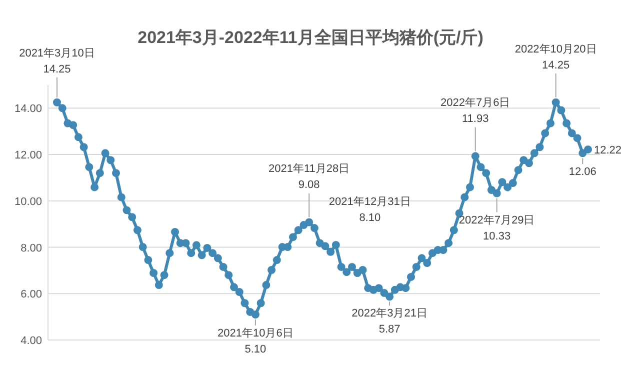 The image size is (621, 379). What do you see at coordinates (28, 156) in the screenshot?
I see `y-tick-label: 12.00` at bounding box center [28, 156].